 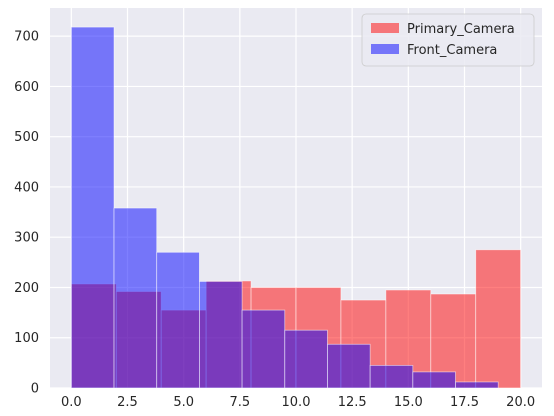 I want to click on y-axis-ticks: 0 100 200 300 400 500 600 700, so click(x=26, y=213).